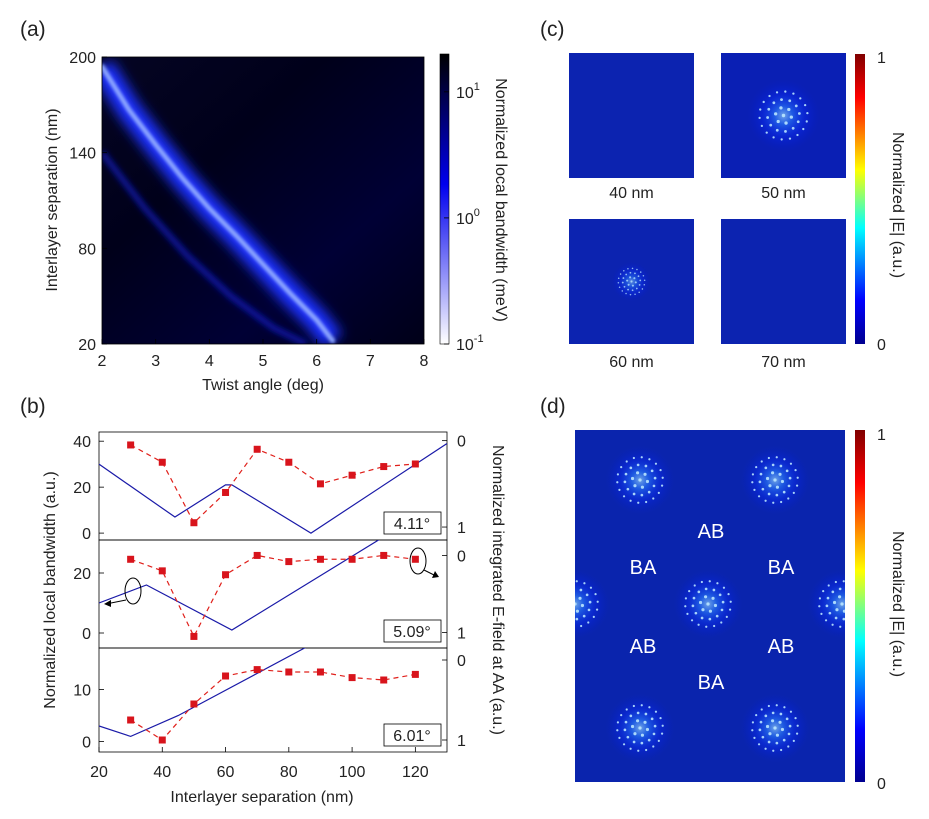 The height and width of the screenshot is (819, 929). What do you see at coordinates (465, 345) in the screenshot?
I see `colorbar-tick-base: 10` at bounding box center [465, 345].